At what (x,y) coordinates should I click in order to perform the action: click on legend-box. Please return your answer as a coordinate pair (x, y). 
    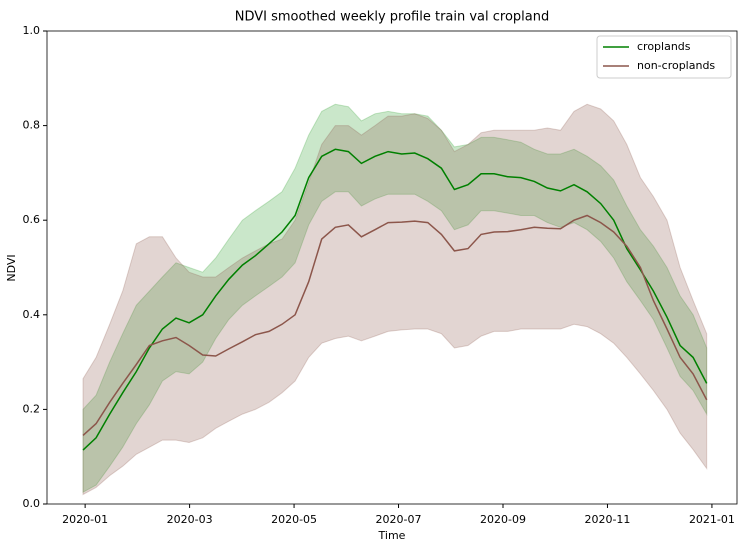
    Looking at the image, I should click on (664, 57).